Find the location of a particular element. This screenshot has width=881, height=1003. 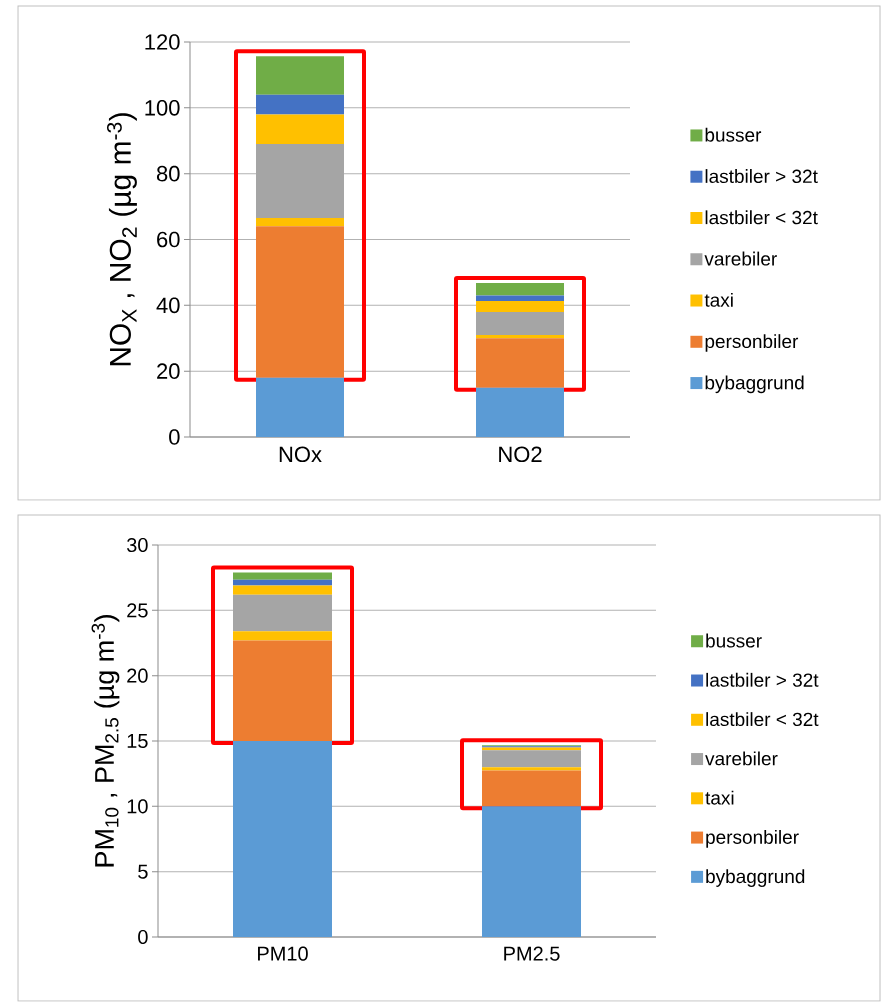

y-tick-label: 120 is located at coordinates (162, 42).